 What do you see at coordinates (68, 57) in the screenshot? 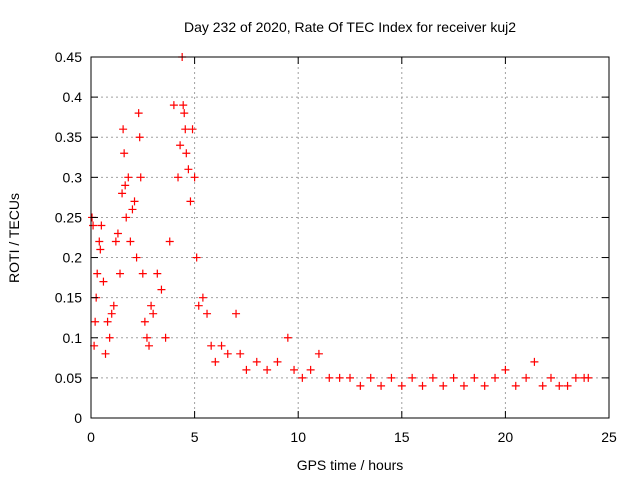
I see `y-tick-label: 0.45` at bounding box center [68, 57].